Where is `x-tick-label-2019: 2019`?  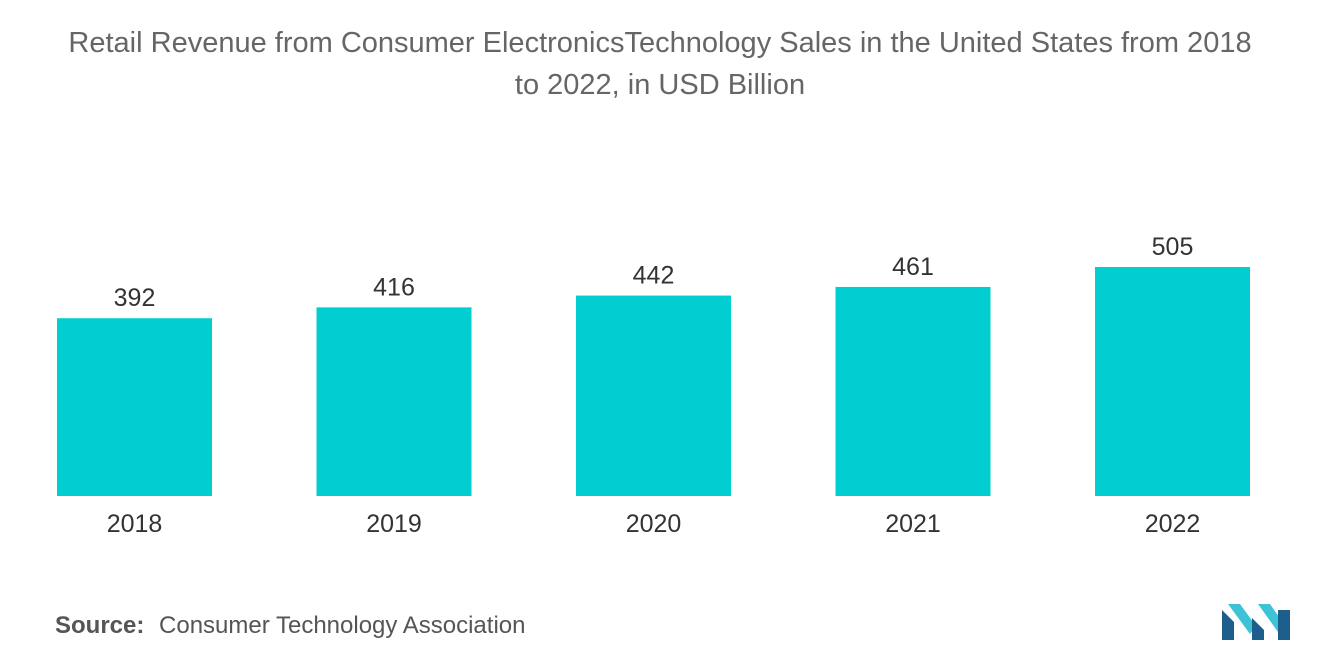 x-tick-label-2019: 2019 is located at coordinates (394, 524).